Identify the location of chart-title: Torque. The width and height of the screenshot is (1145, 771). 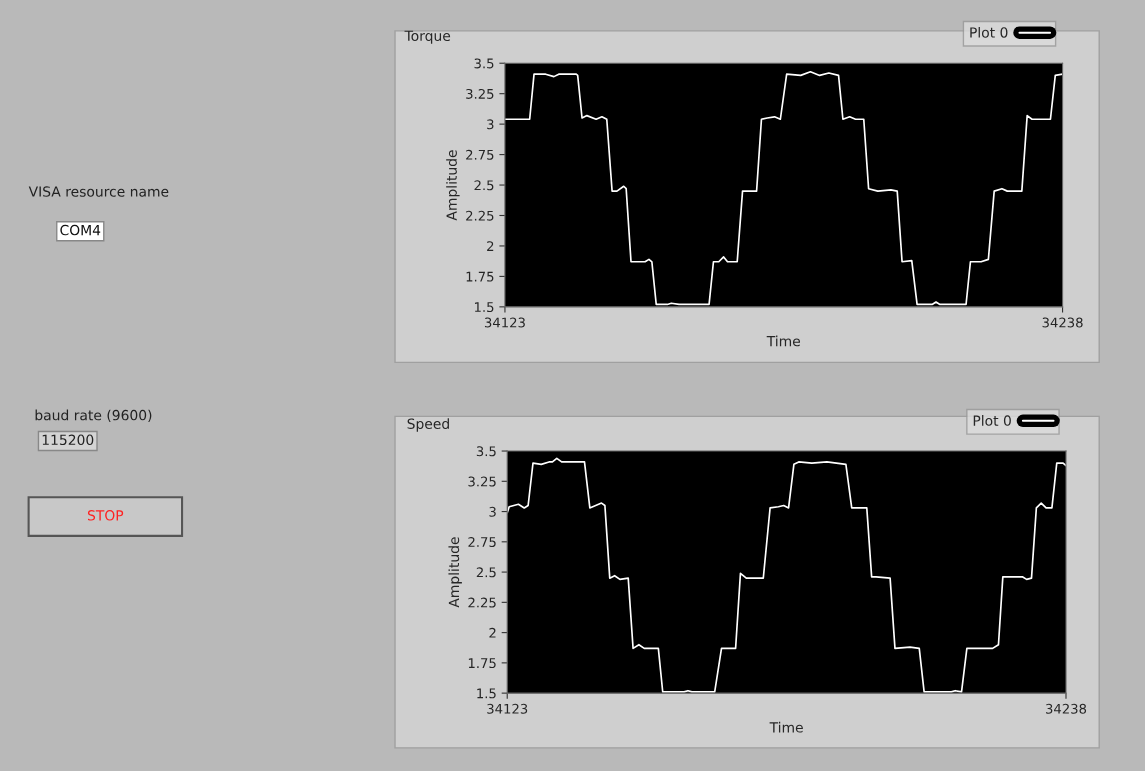
(427, 37).